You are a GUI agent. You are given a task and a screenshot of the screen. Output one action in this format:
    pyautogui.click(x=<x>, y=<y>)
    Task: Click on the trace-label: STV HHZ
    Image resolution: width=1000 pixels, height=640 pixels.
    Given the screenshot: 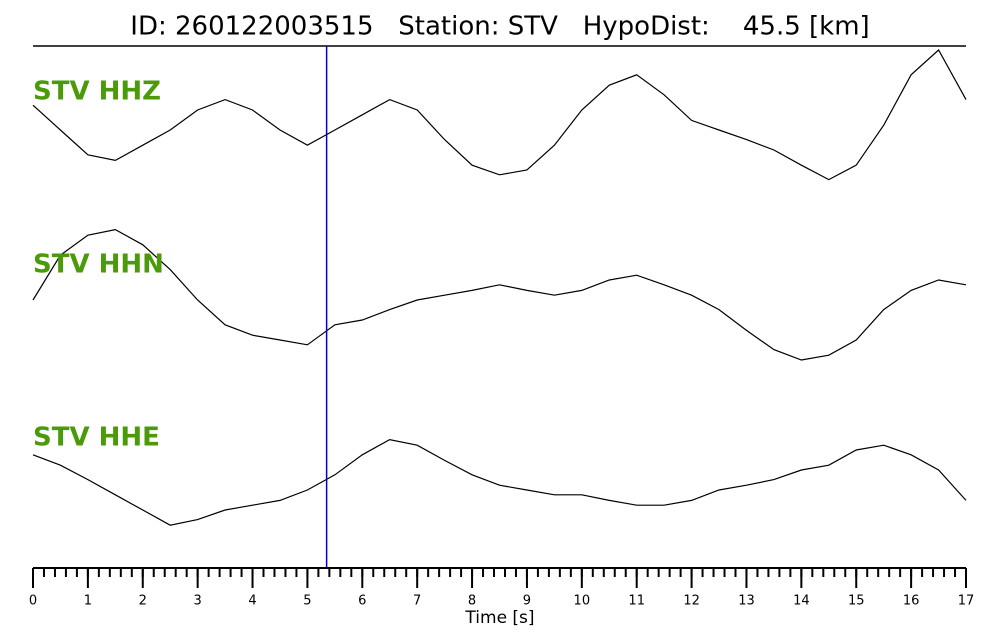 What is the action you would take?
    pyautogui.click(x=97, y=92)
    